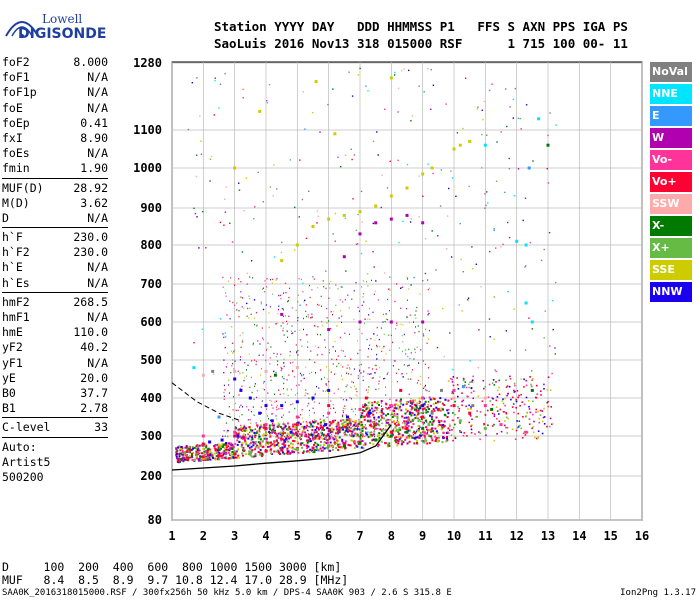  What do you see at coordinates (55, 168) in the screenshot?
I see `param-row: fmin 1.90` at bounding box center [55, 168].